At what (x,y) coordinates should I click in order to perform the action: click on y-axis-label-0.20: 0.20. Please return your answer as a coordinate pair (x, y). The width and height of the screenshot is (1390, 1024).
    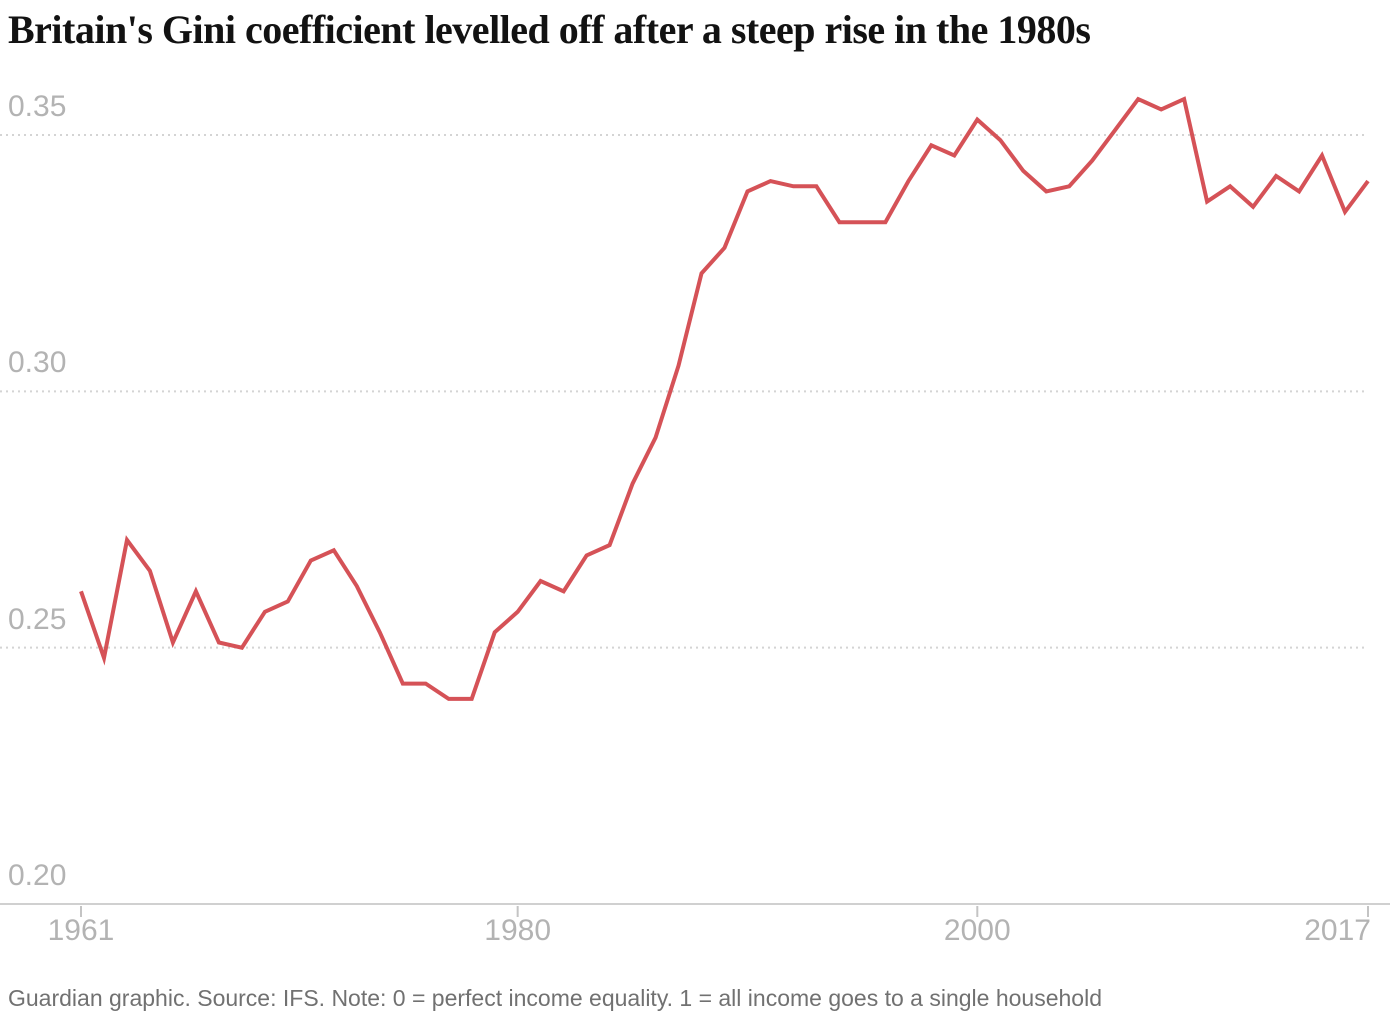
    Looking at the image, I should click on (37, 875).